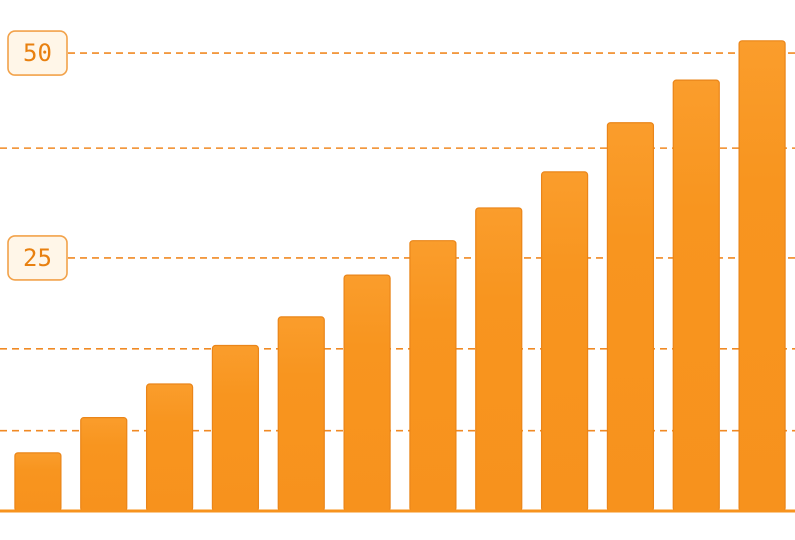 The height and width of the screenshot is (540, 795). Describe the element at coordinates (37, 155) in the screenshot. I see `tick-labels: 50 25` at that location.